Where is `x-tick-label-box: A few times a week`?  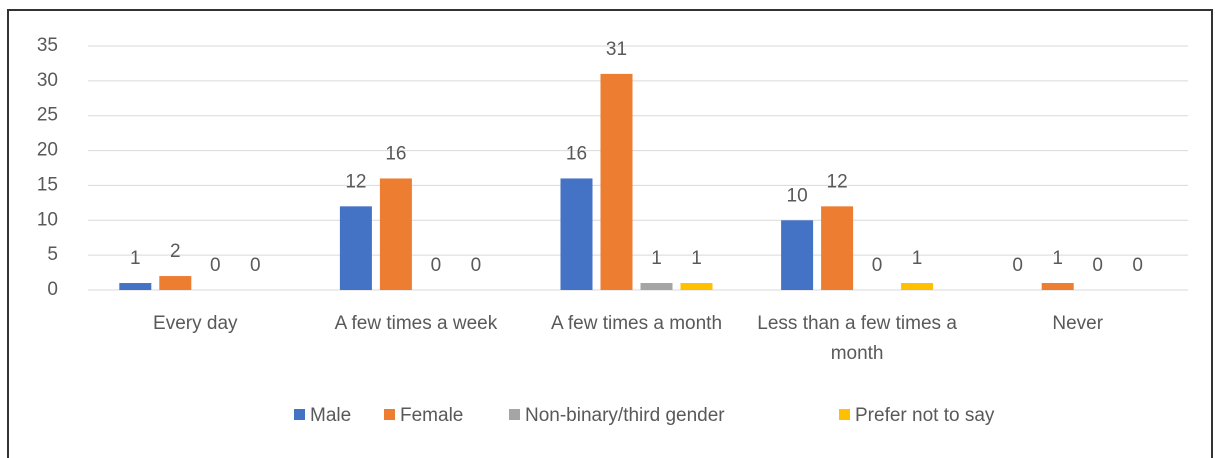
x-tick-label-box: A few times a week is located at coordinates (416, 323).